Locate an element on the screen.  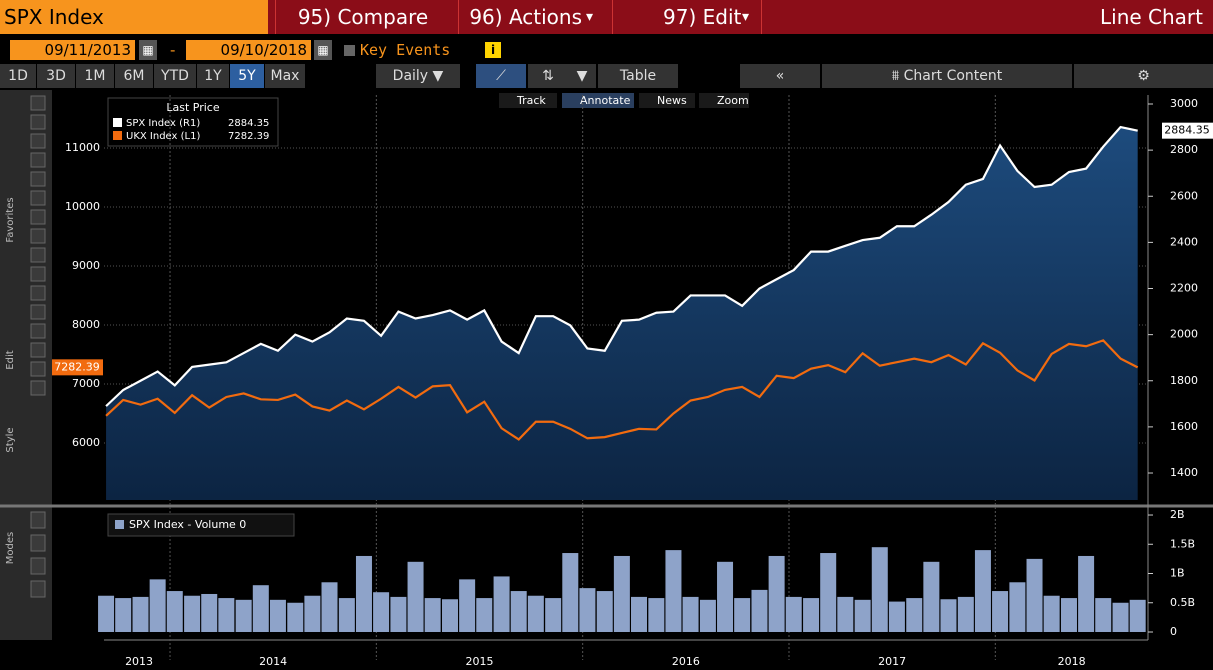
y-tick-label: 10000 is located at coordinates (82, 206).